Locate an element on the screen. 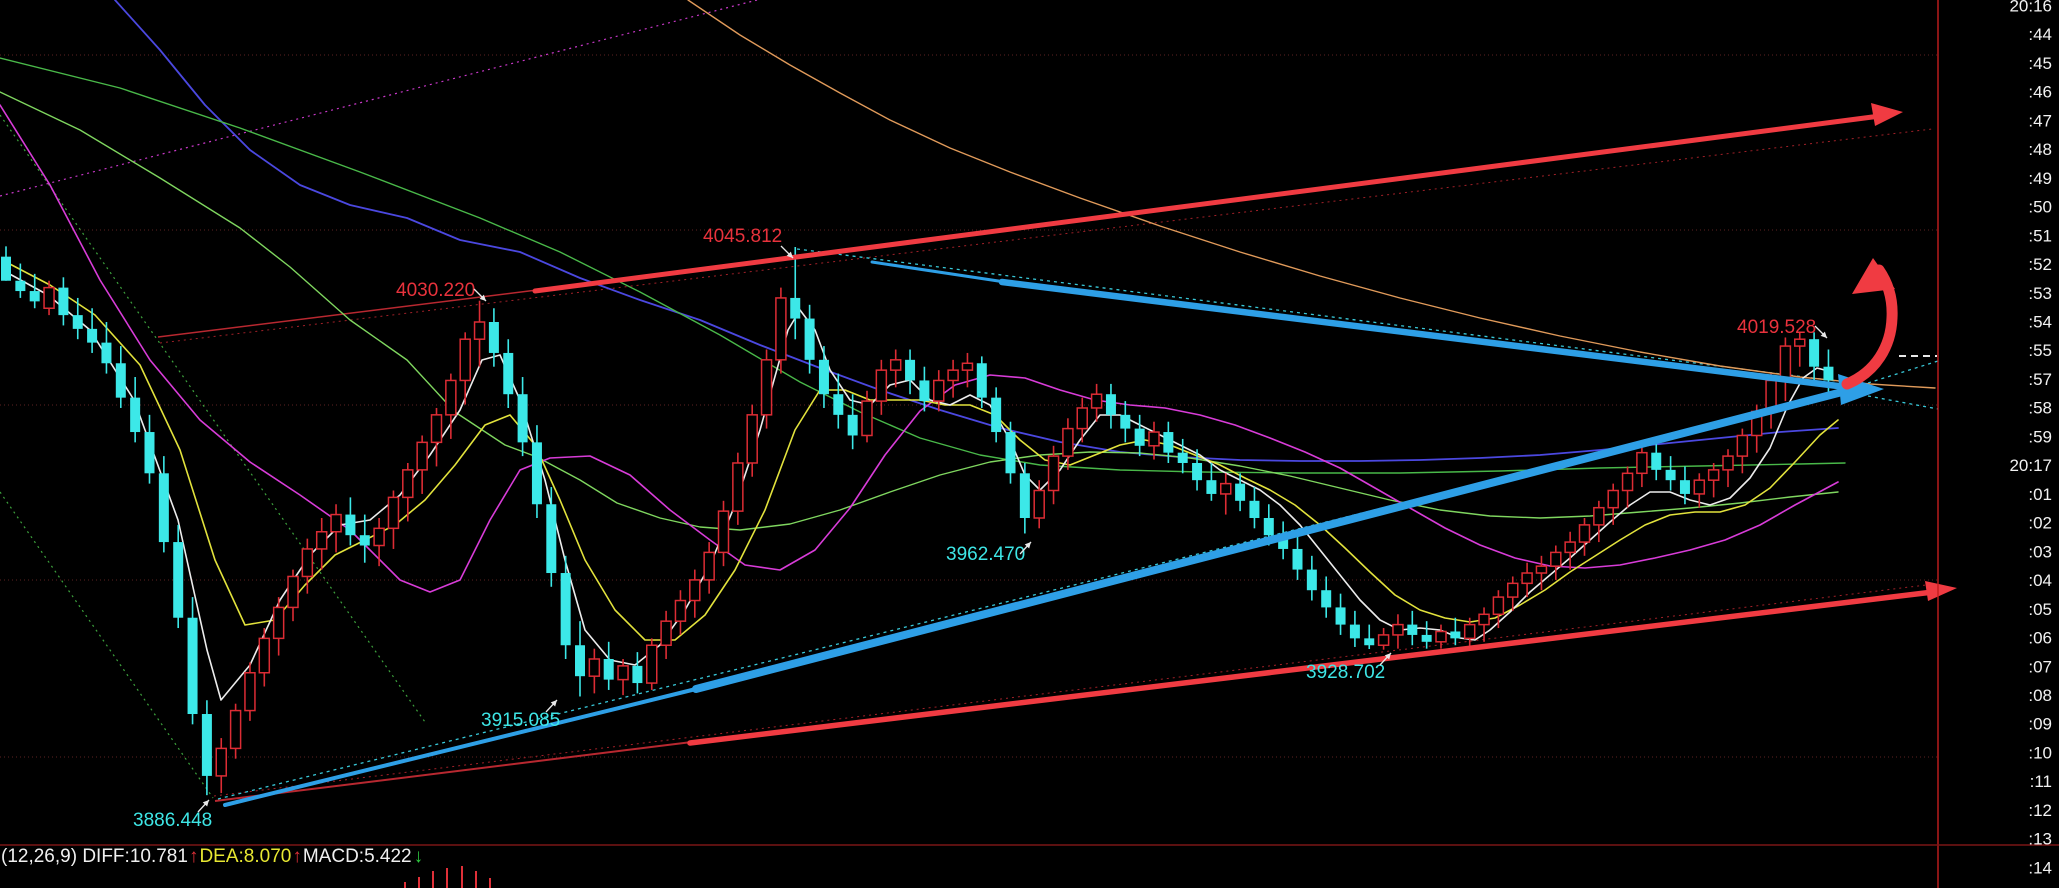  red-channel-lower-thin is located at coordinates (457, 771).